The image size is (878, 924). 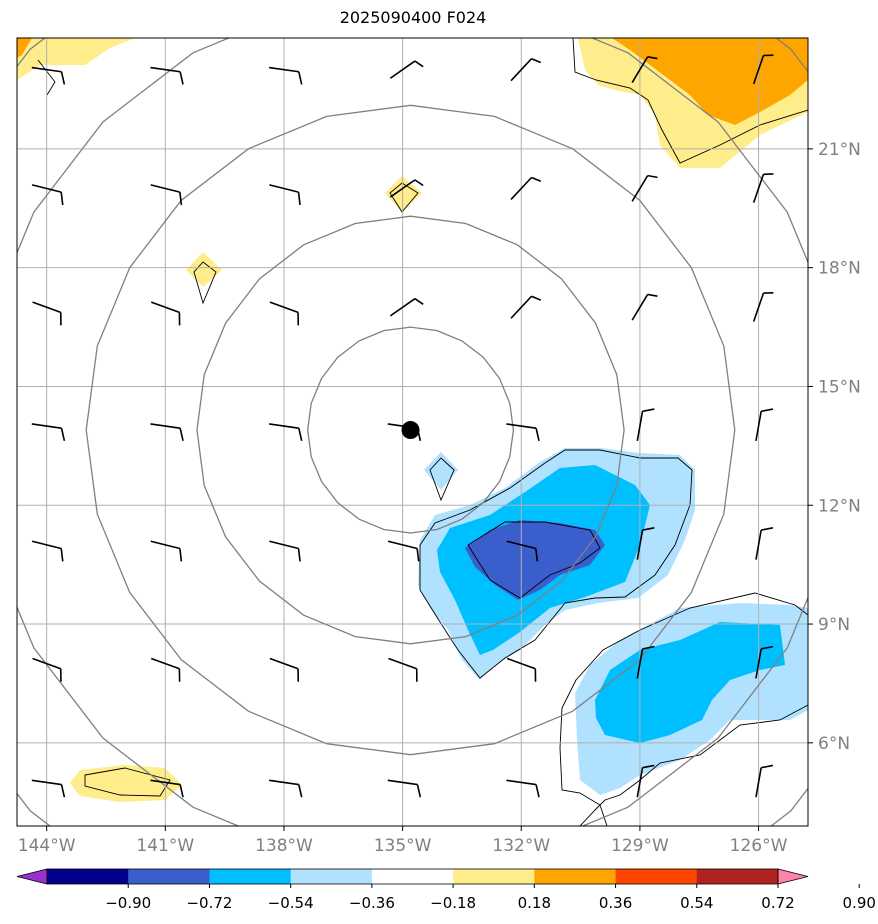 I want to click on y-tick-label: 12°N, so click(x=839, y=506).